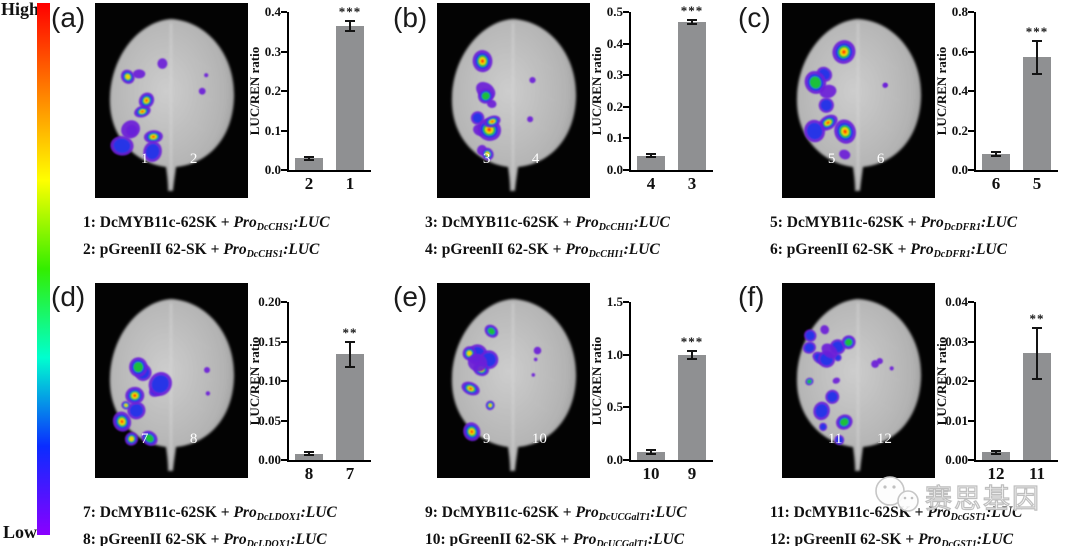 Image resolution: width=1080 pixels, height=546 pixels. What do you see at coordinates (614, 354) in the screenshot?
I see `y-tick-label: 1.0` at bounding box center [614, 354].